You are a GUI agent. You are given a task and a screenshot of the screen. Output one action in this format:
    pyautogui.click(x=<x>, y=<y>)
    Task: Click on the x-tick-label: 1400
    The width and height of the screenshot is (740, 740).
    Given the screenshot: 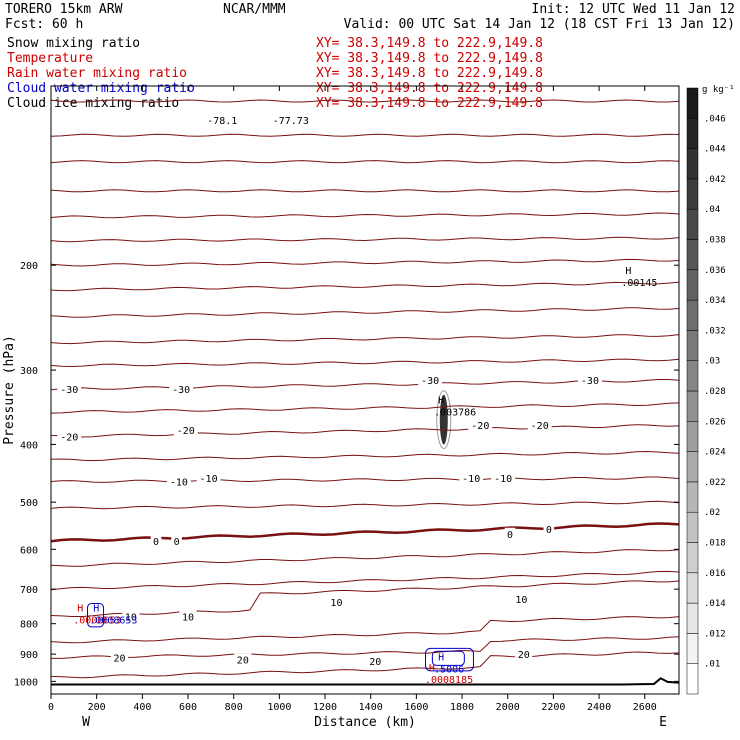 What is the action you would take?
    pyautogui.click(x=371, y=707)
    